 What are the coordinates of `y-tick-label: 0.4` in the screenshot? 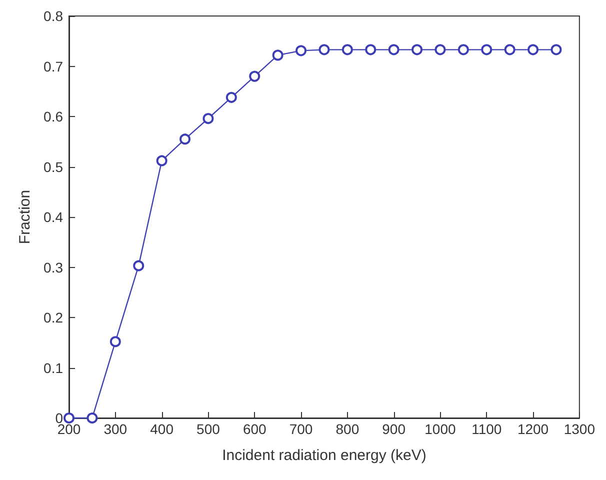 It's located at (54, 217).